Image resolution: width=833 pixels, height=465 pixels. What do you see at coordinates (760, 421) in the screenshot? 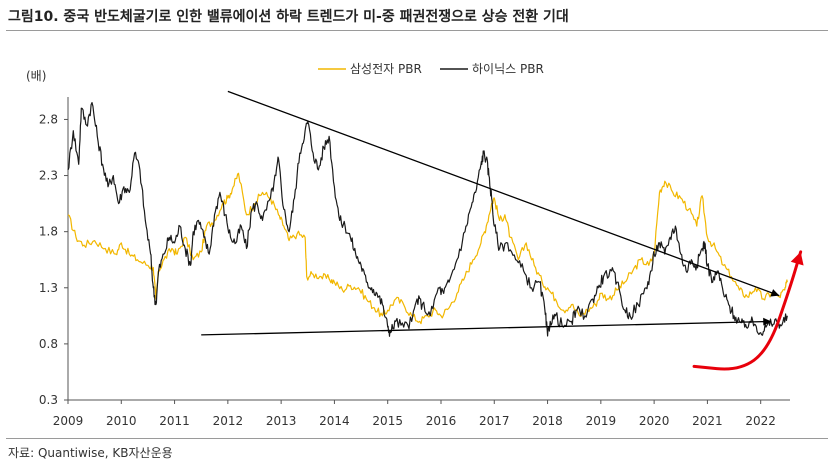
I see `x-tick-label: 2022` at bounding box center [760, 421].